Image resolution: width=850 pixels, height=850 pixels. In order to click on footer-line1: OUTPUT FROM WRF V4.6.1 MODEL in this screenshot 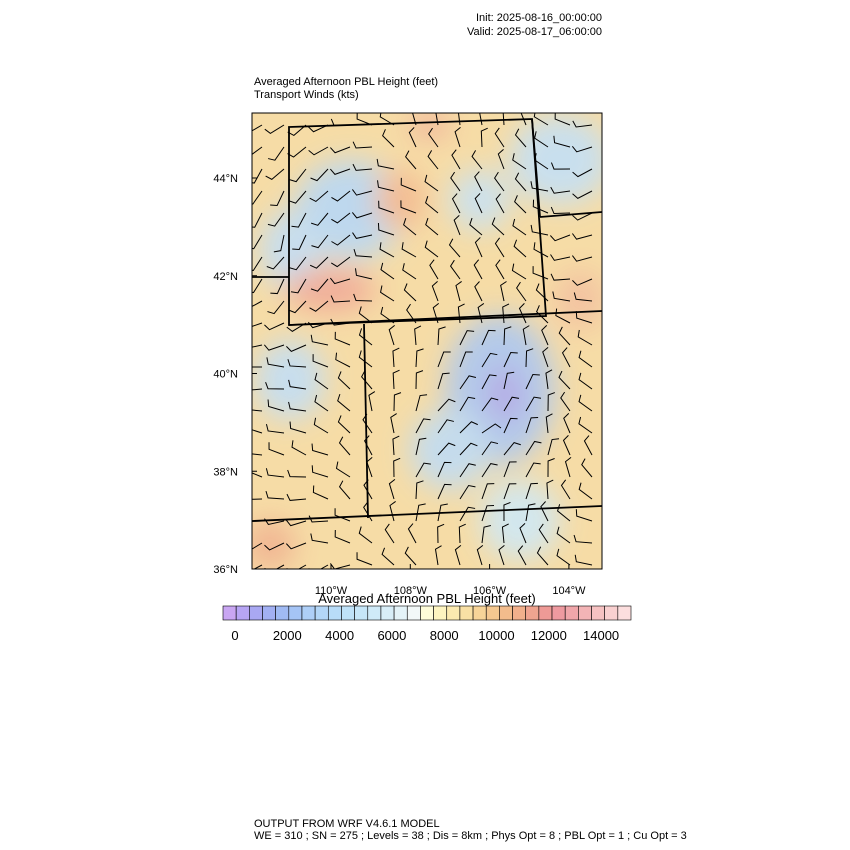, I will do `click(347, 824)`.